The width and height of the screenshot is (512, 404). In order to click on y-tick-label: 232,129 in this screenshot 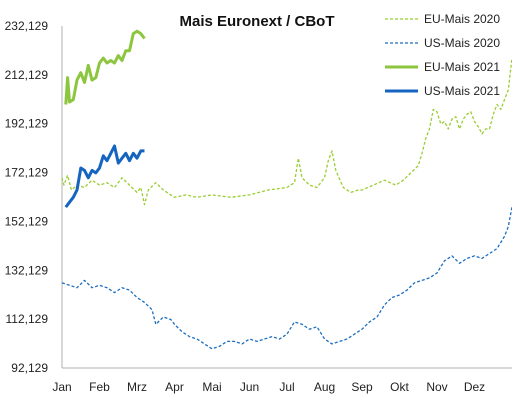, I will do `click(27, 26)`.